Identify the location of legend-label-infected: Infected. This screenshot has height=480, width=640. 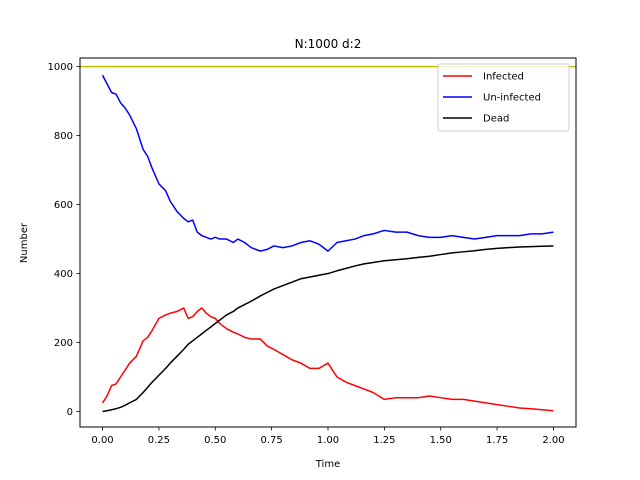
(503, 77).